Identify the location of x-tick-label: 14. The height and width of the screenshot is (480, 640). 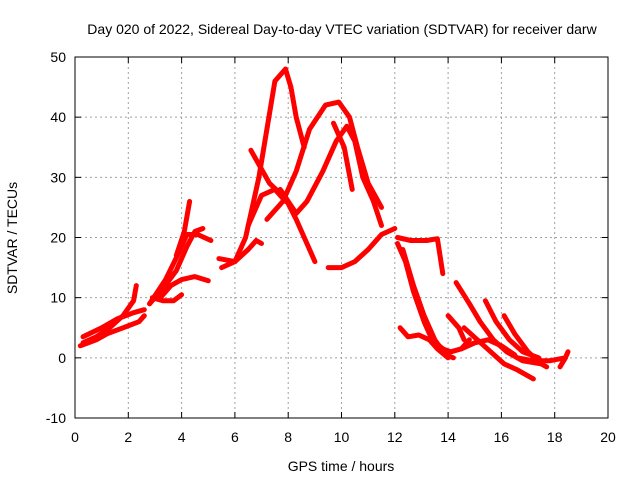
(448, 437).